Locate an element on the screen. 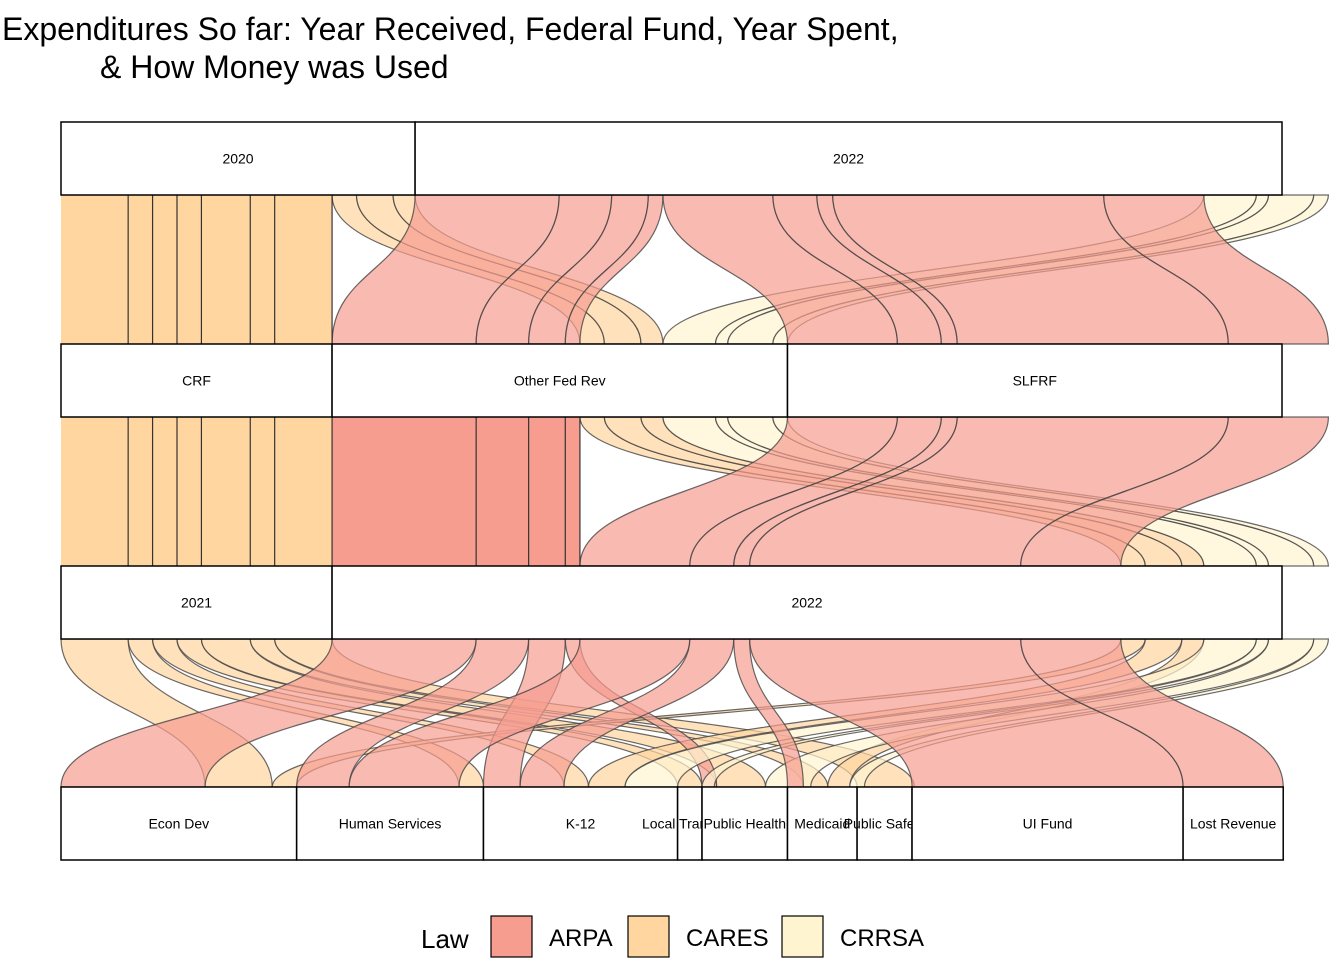 This screenshot has height=960, width=1344. stratum-box-year-received-2020 is located at coordinates (238, 158).